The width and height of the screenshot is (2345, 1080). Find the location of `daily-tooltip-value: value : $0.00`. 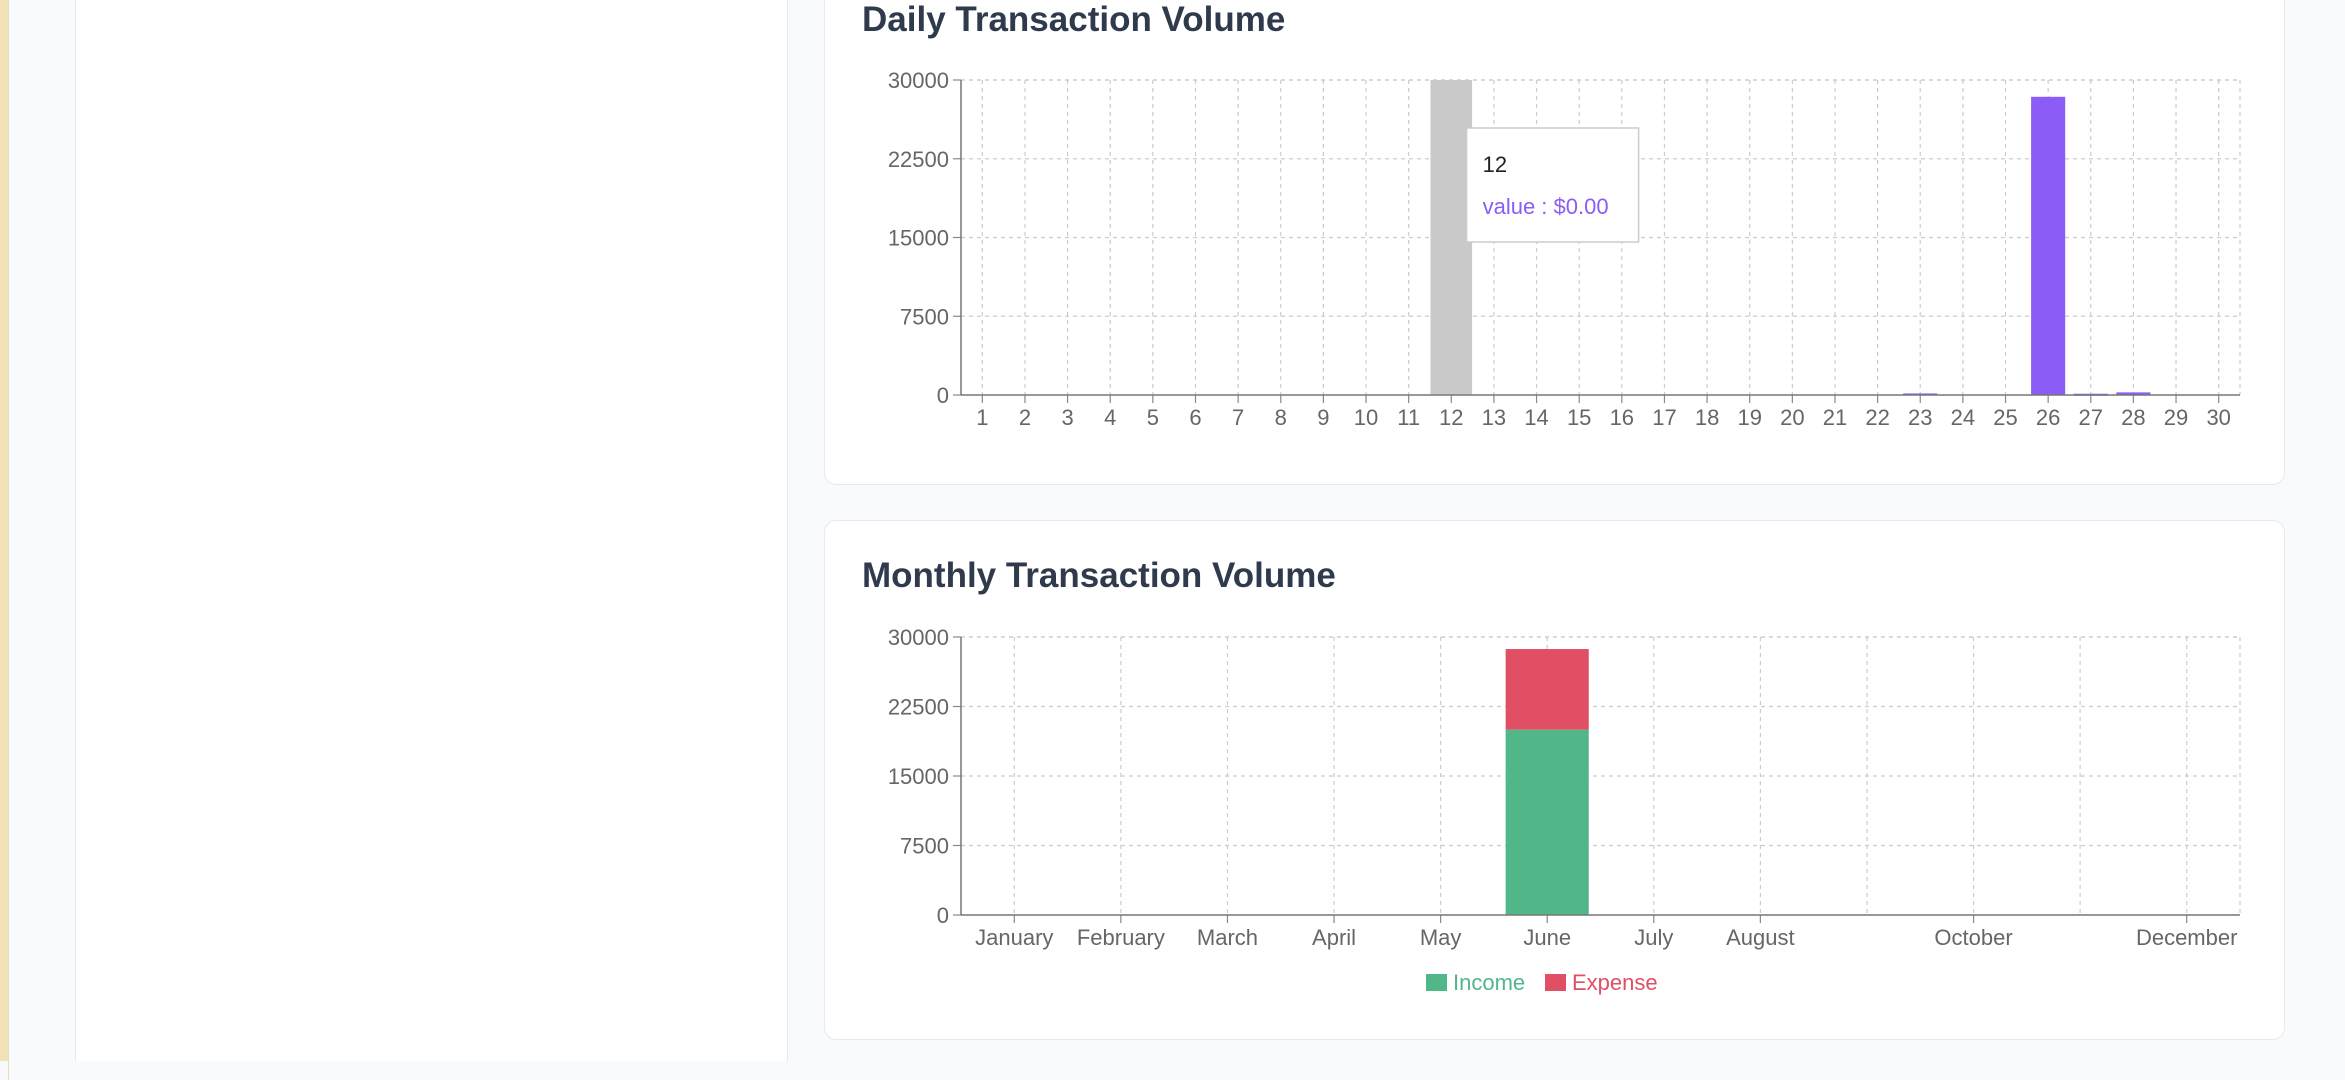

daily-tooltip-value: value : $0.00 is located at coordinates (1546, 206).